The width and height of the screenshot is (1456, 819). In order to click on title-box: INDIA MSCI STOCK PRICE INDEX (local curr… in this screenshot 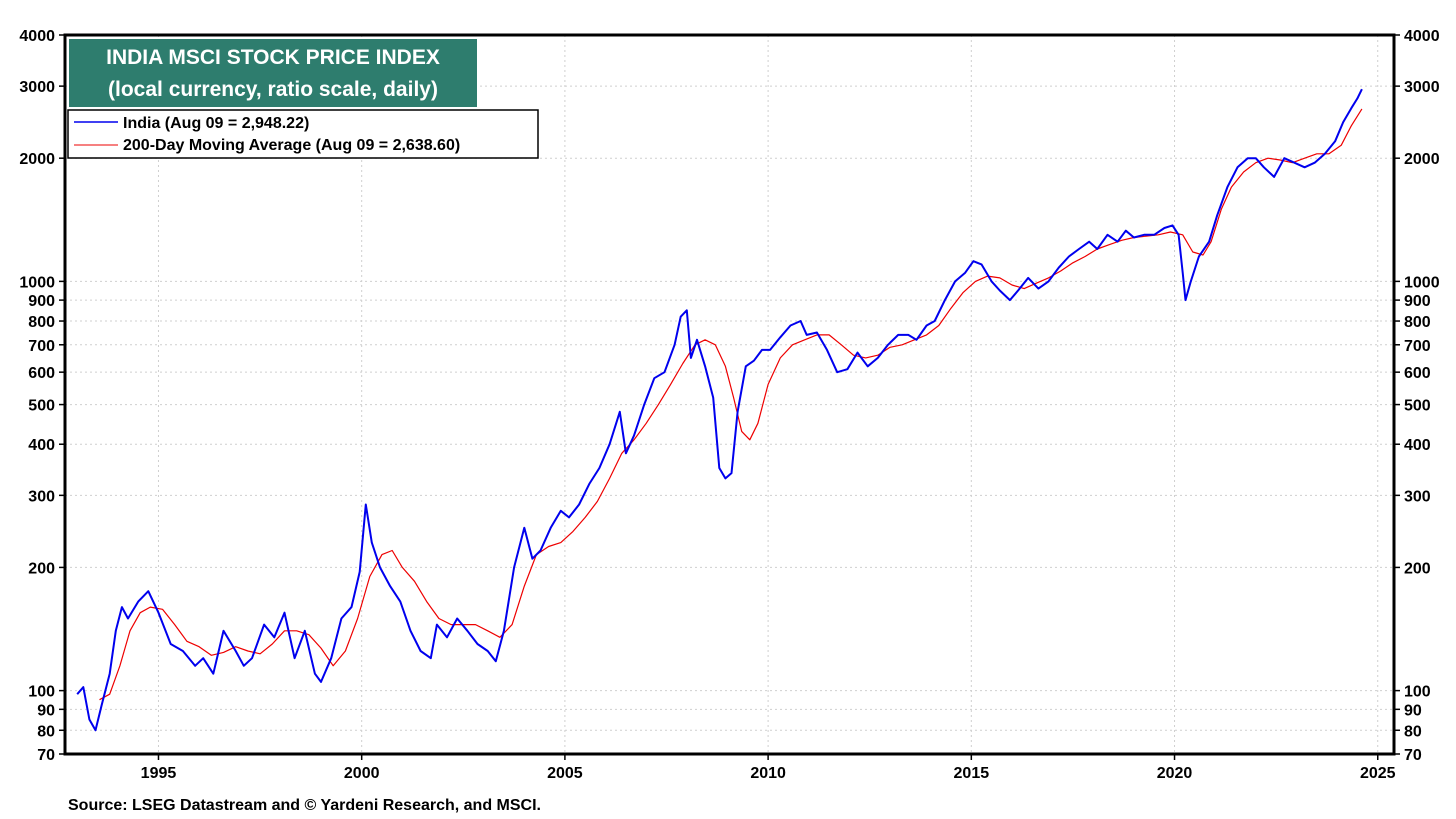, I will do `click(273, 73)`.